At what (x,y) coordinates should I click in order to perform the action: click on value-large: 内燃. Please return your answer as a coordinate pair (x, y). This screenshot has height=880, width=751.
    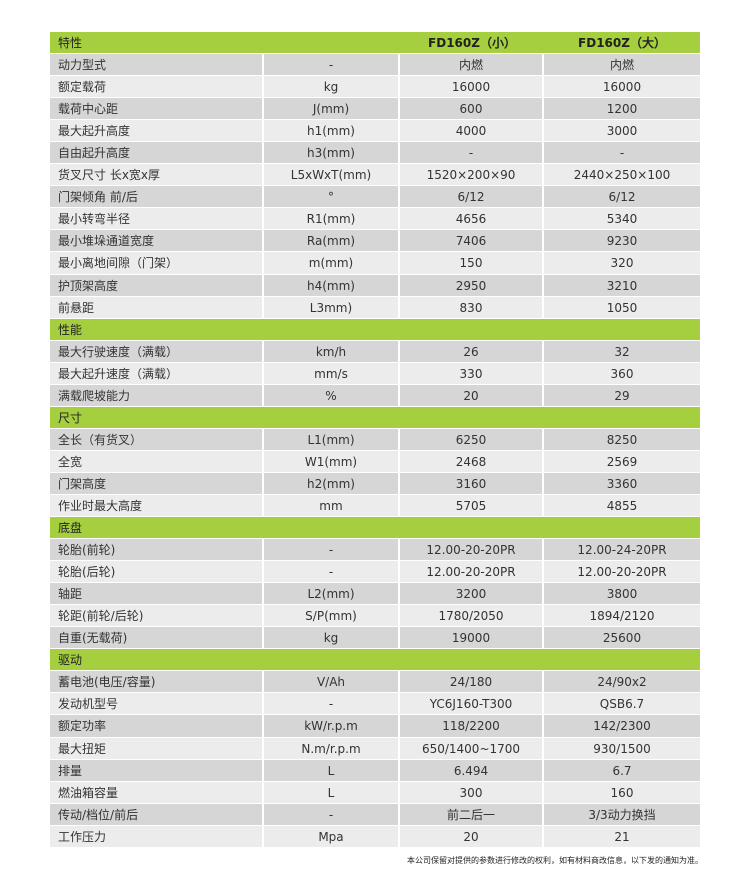
    Looking at the image, I should click on (622, 65).